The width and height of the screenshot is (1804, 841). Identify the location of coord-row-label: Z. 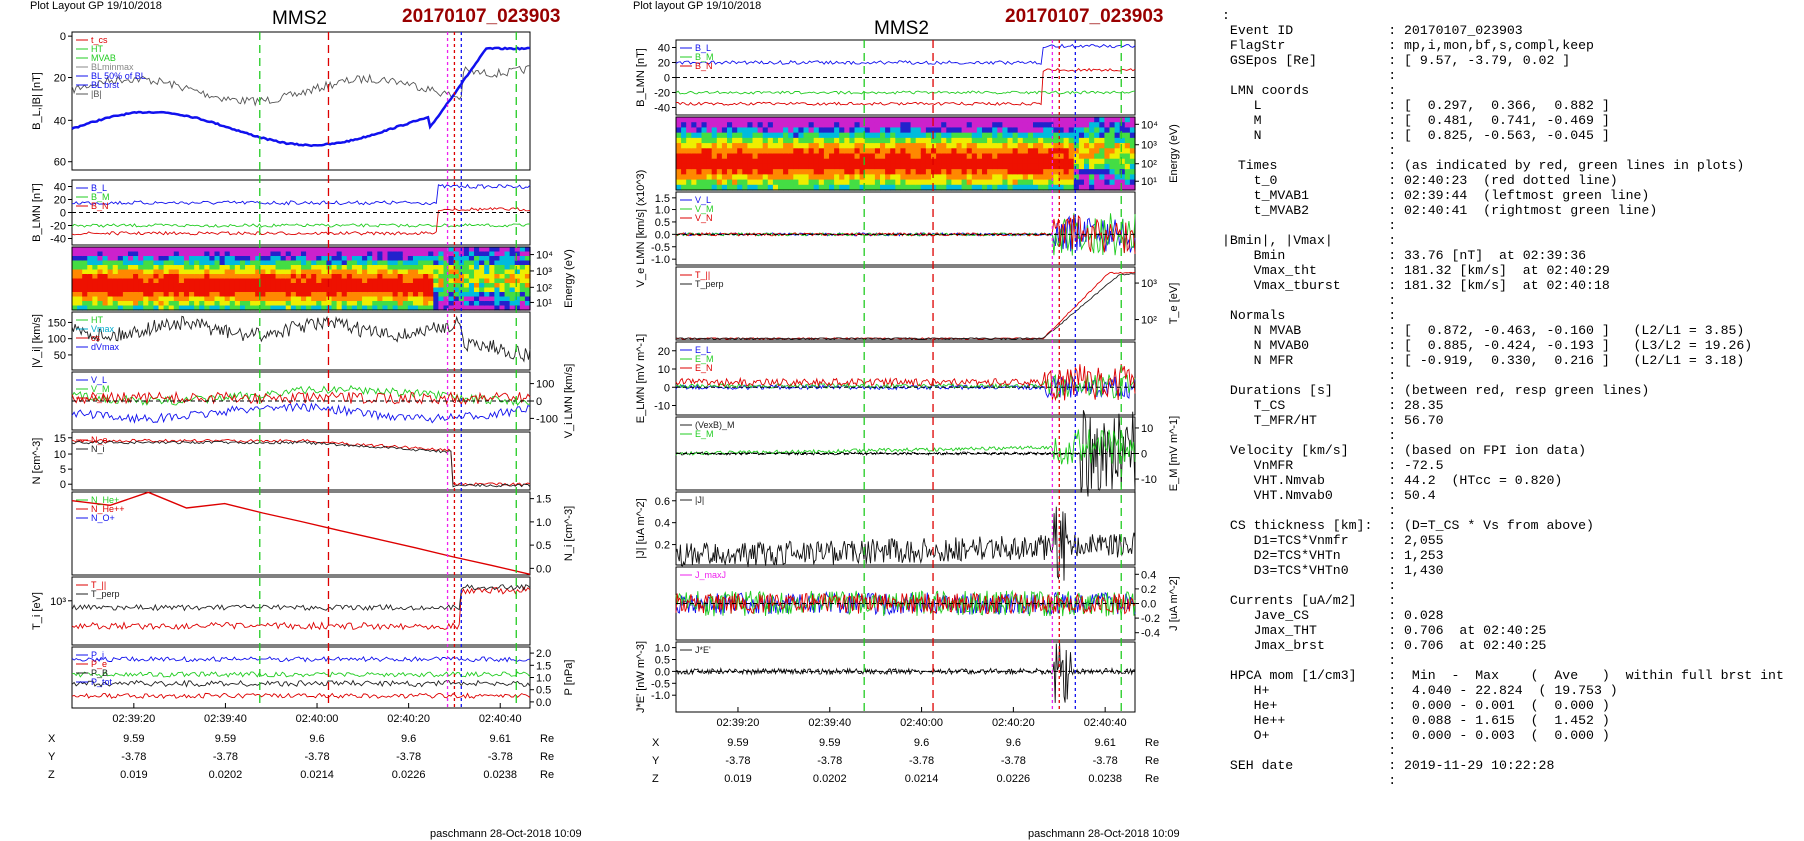
(655, 779).